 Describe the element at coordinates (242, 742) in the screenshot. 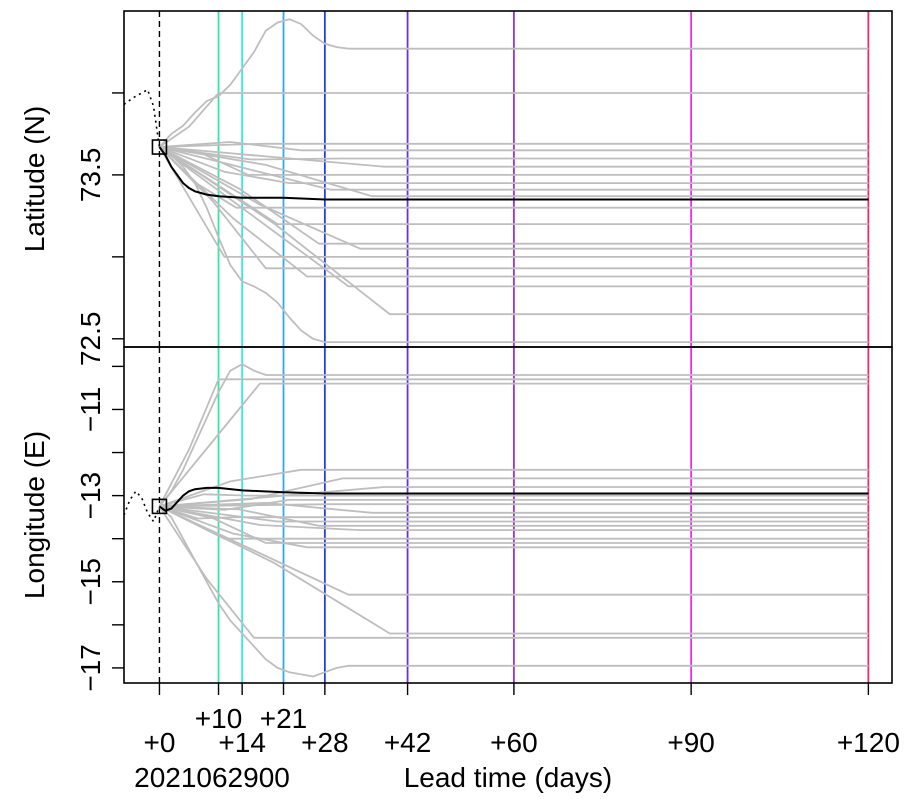

I see `xtick-label-14: +14` at that location.